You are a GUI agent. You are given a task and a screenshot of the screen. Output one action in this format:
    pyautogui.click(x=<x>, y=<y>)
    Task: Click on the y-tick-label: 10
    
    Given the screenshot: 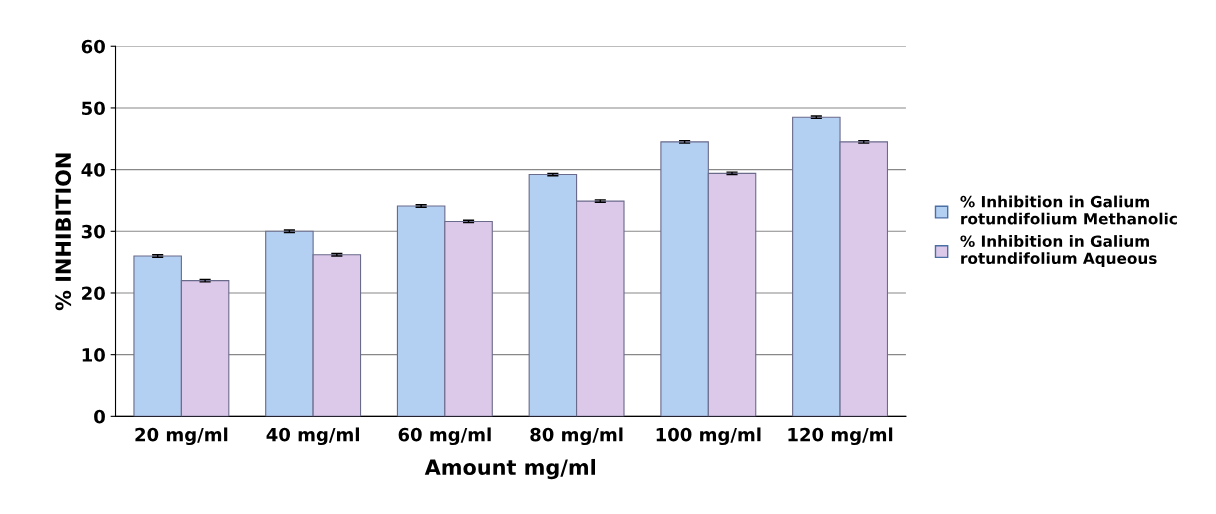 What is the action you would take?
    pyautogui.click(x=93, y=355)
    